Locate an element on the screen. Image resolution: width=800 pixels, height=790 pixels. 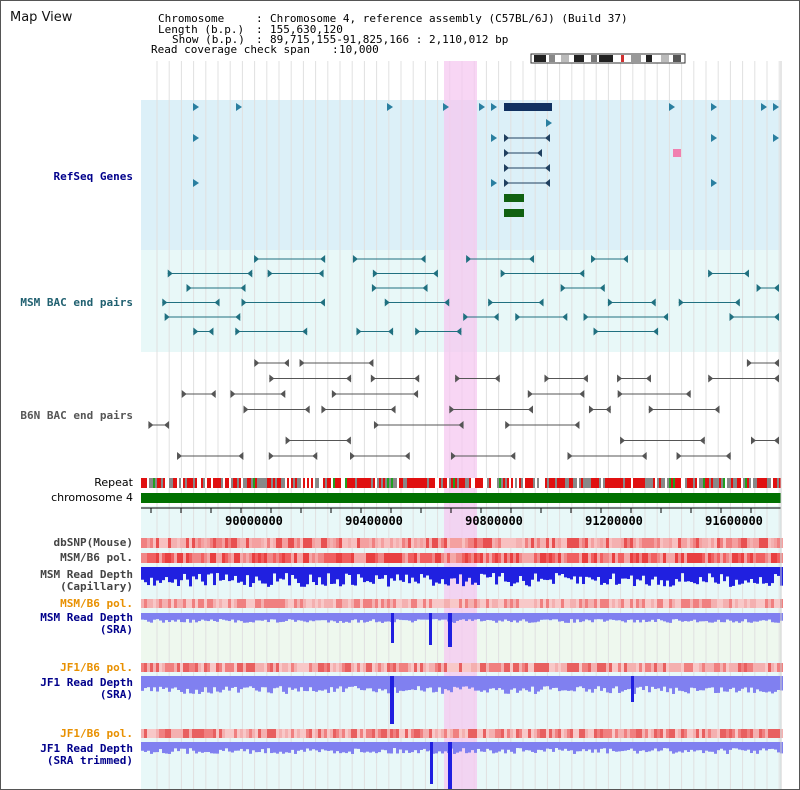
track-label-jf1-depth-sra: JF1 Read Depth is located at coordinates (86, 682).